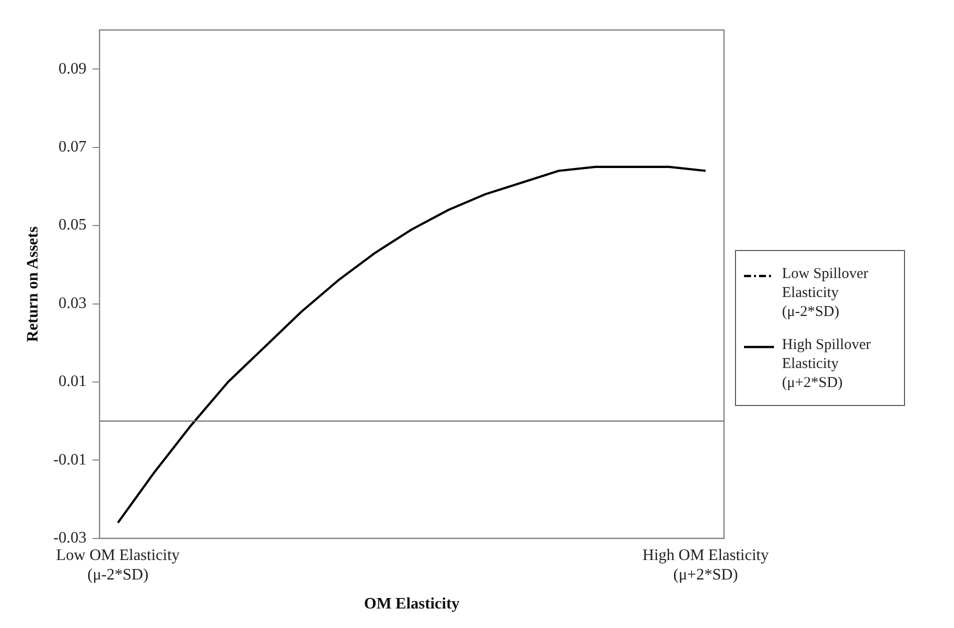 This screenshot has width=954, height=628. I want to click on legend-label: High Spillover Elasticity (μ+2*SD), so click(827, 364).